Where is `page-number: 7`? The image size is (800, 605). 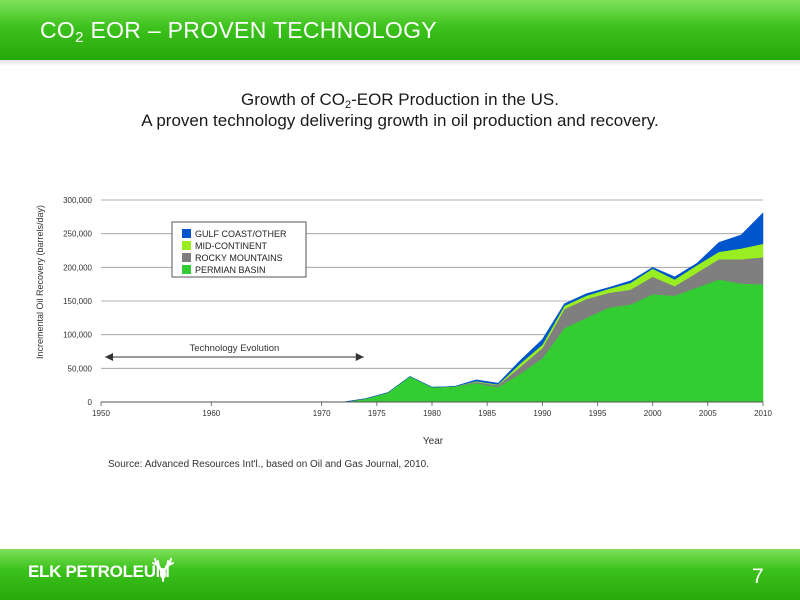 page-number: 7 is located at coordinates (758, 576).